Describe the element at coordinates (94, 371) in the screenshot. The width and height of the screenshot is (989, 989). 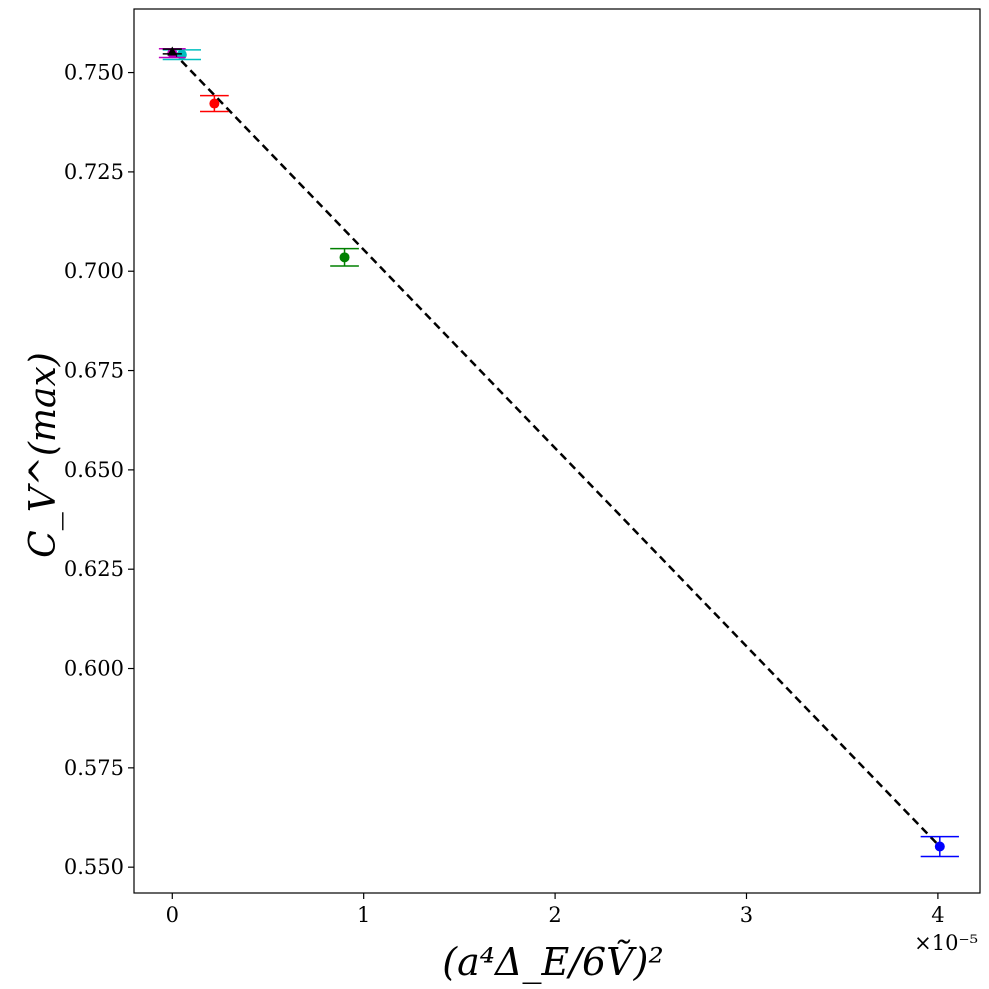
I see `y-tick-label: 0.675` at that location.